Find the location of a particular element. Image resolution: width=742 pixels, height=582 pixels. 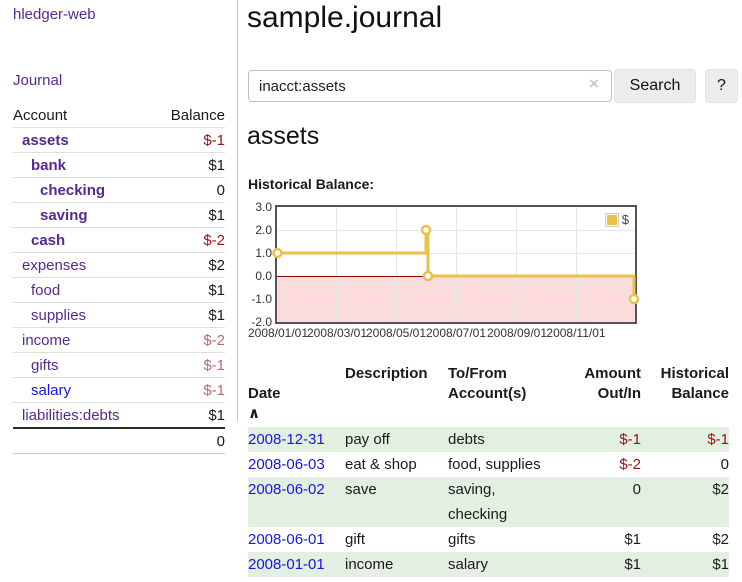

transaction-amount: 0 is located at coordinates (599, 502).